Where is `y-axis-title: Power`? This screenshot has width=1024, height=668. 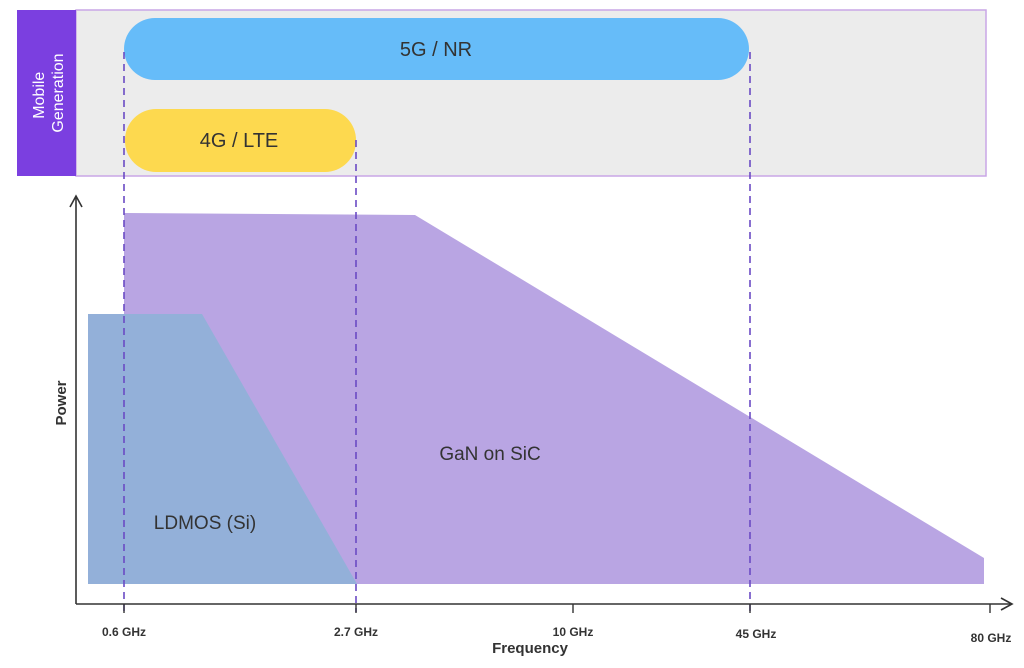
y-axis-title: Power is located at coordinates (61, 402).